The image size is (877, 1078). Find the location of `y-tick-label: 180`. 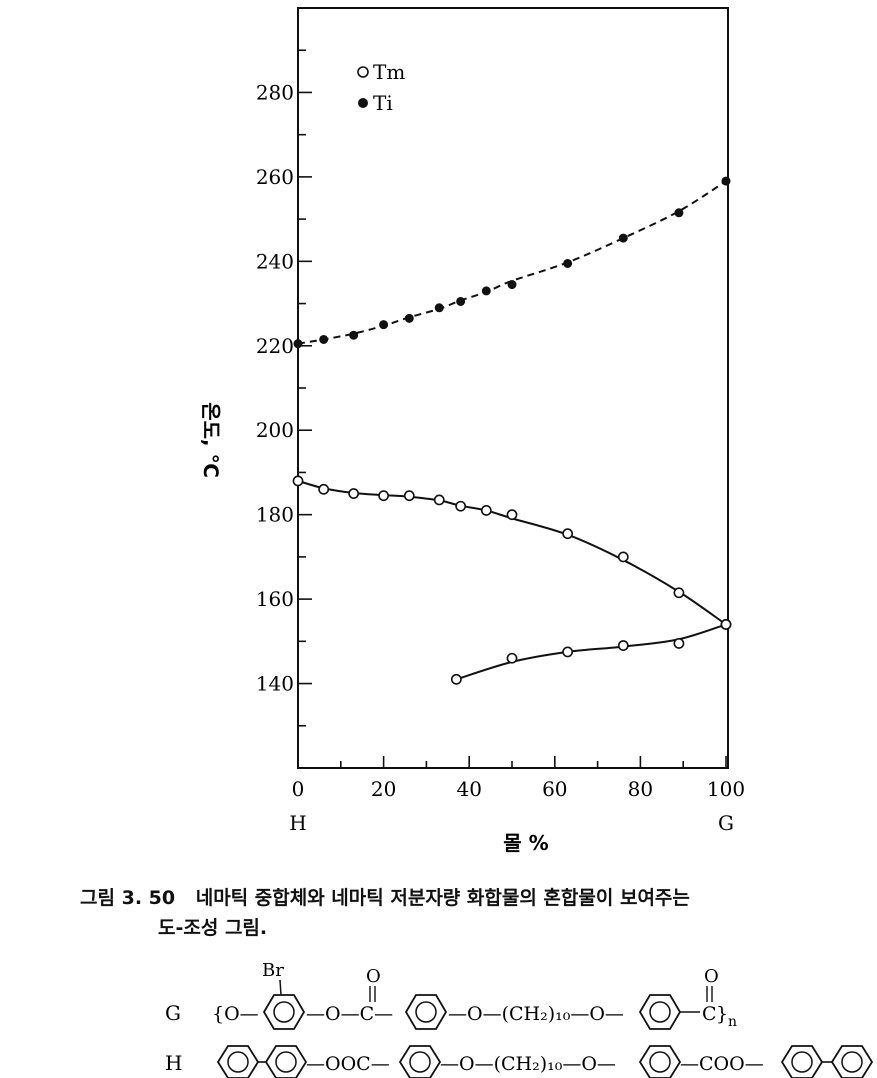

y-tick-label: 180 is located at coordinates (275, 515).